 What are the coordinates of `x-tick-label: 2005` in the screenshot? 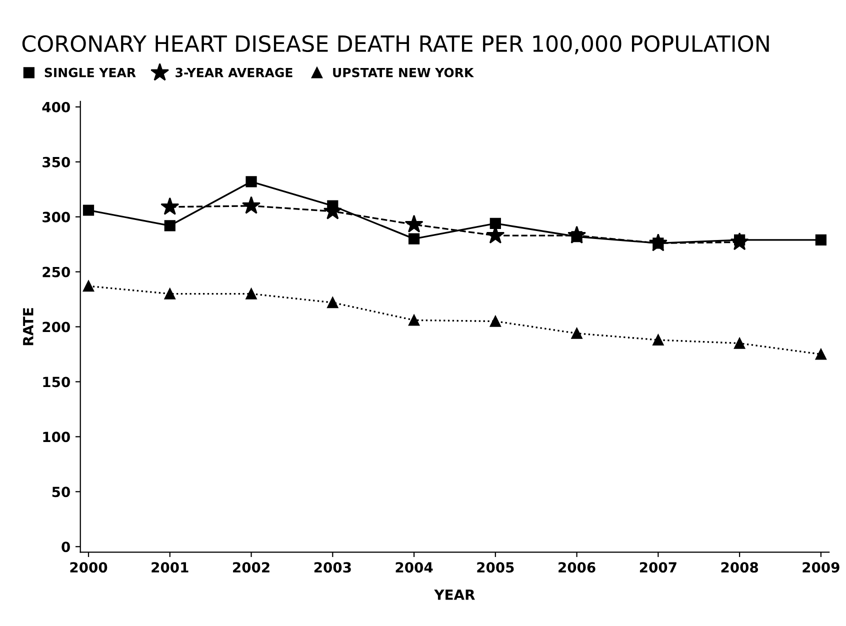 It's located at (495, 567).